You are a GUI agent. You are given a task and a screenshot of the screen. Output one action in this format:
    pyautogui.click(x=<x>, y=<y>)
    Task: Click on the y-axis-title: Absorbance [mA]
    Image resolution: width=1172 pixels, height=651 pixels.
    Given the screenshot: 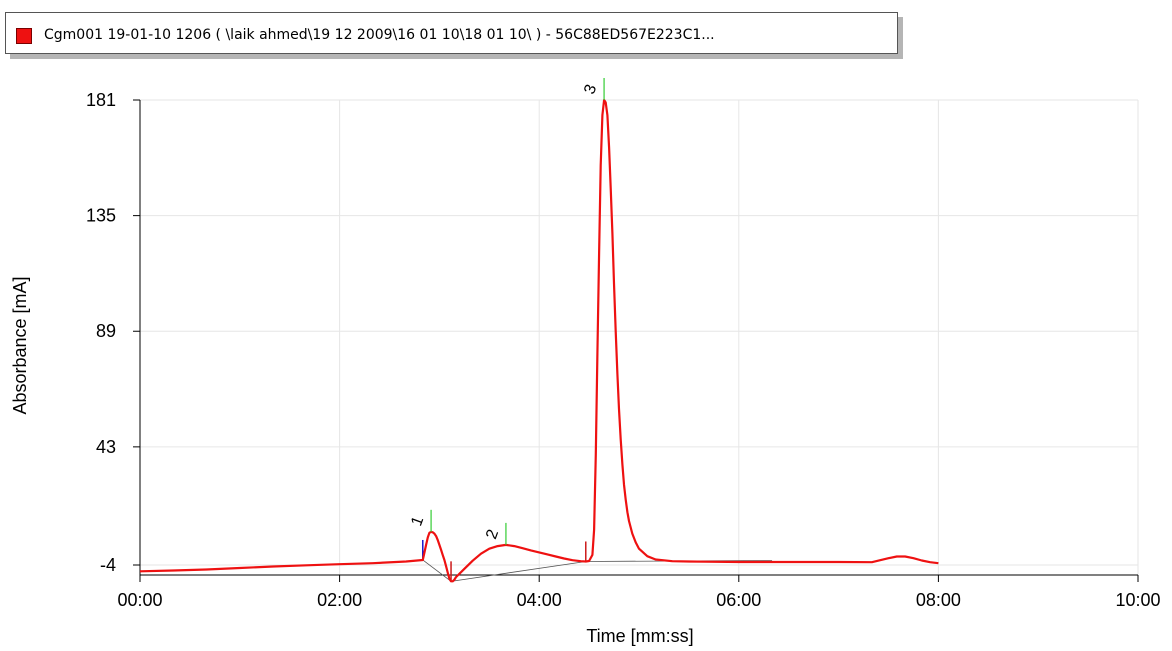 What is the action you would take?
    pyautogui.click(x=20, y=345)
    